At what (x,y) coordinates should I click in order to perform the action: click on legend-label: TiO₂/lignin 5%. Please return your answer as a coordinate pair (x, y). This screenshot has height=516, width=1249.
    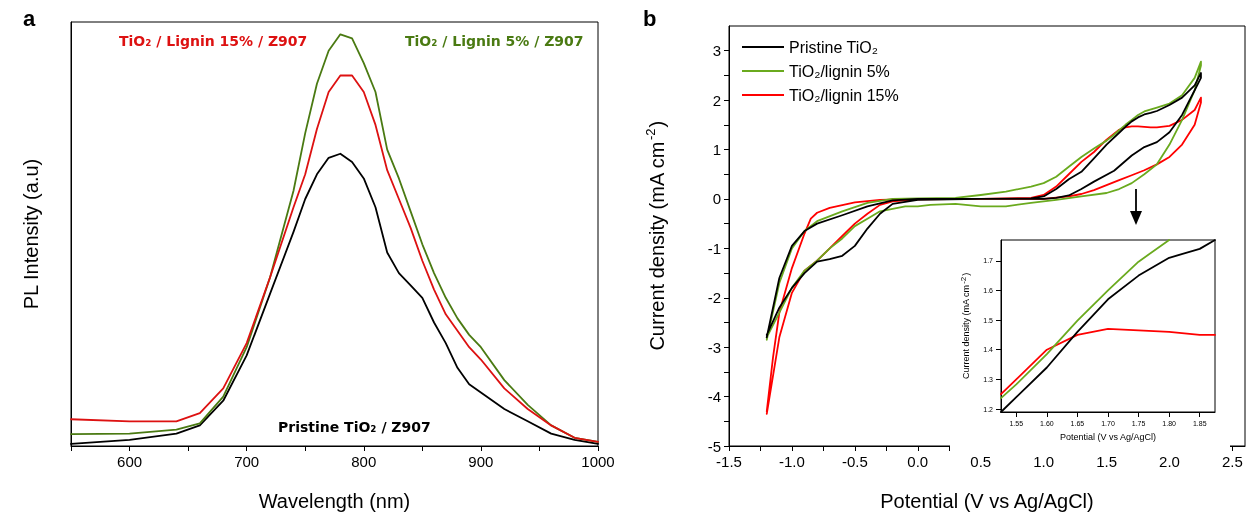
    Looking at the image, I should click on (839, 71).